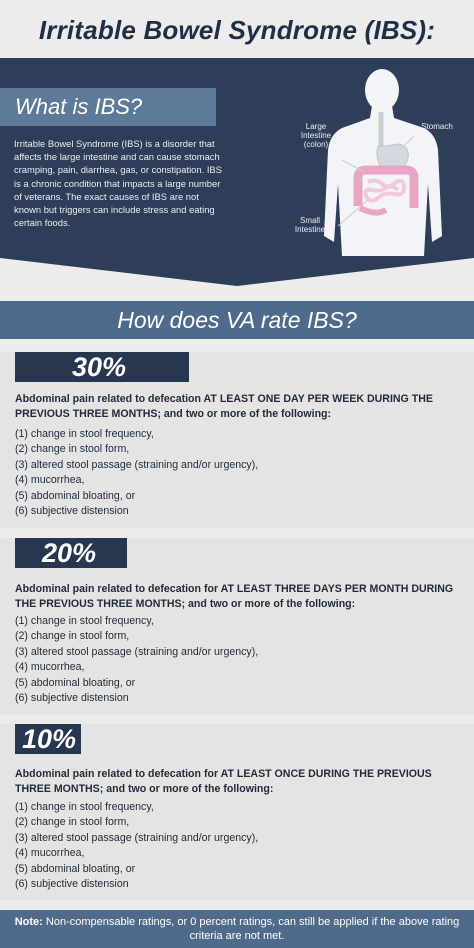 The height and width of the screenshot is (948, 474). I want to click on rating-badge: 20%, so click(71, 553).